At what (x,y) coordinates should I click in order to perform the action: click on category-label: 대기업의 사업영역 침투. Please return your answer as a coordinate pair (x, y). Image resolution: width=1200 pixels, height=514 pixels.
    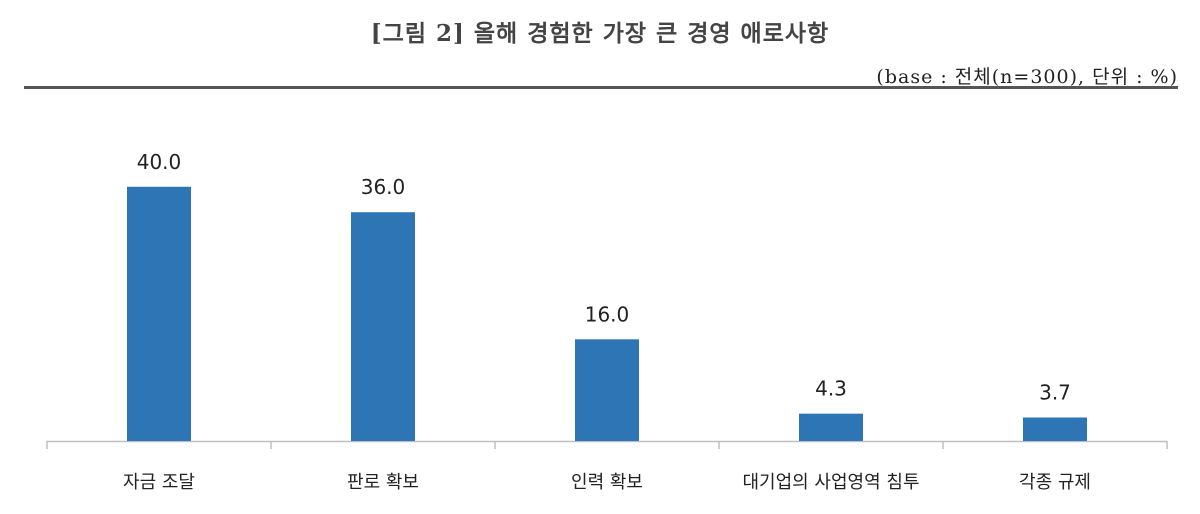
    Looking at the image, I should click on (830, 482).